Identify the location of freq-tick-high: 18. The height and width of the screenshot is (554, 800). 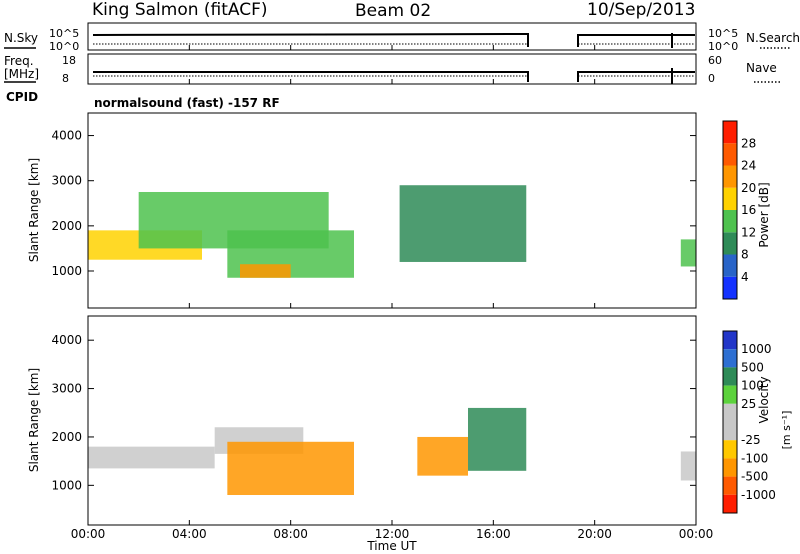
(69, 60).